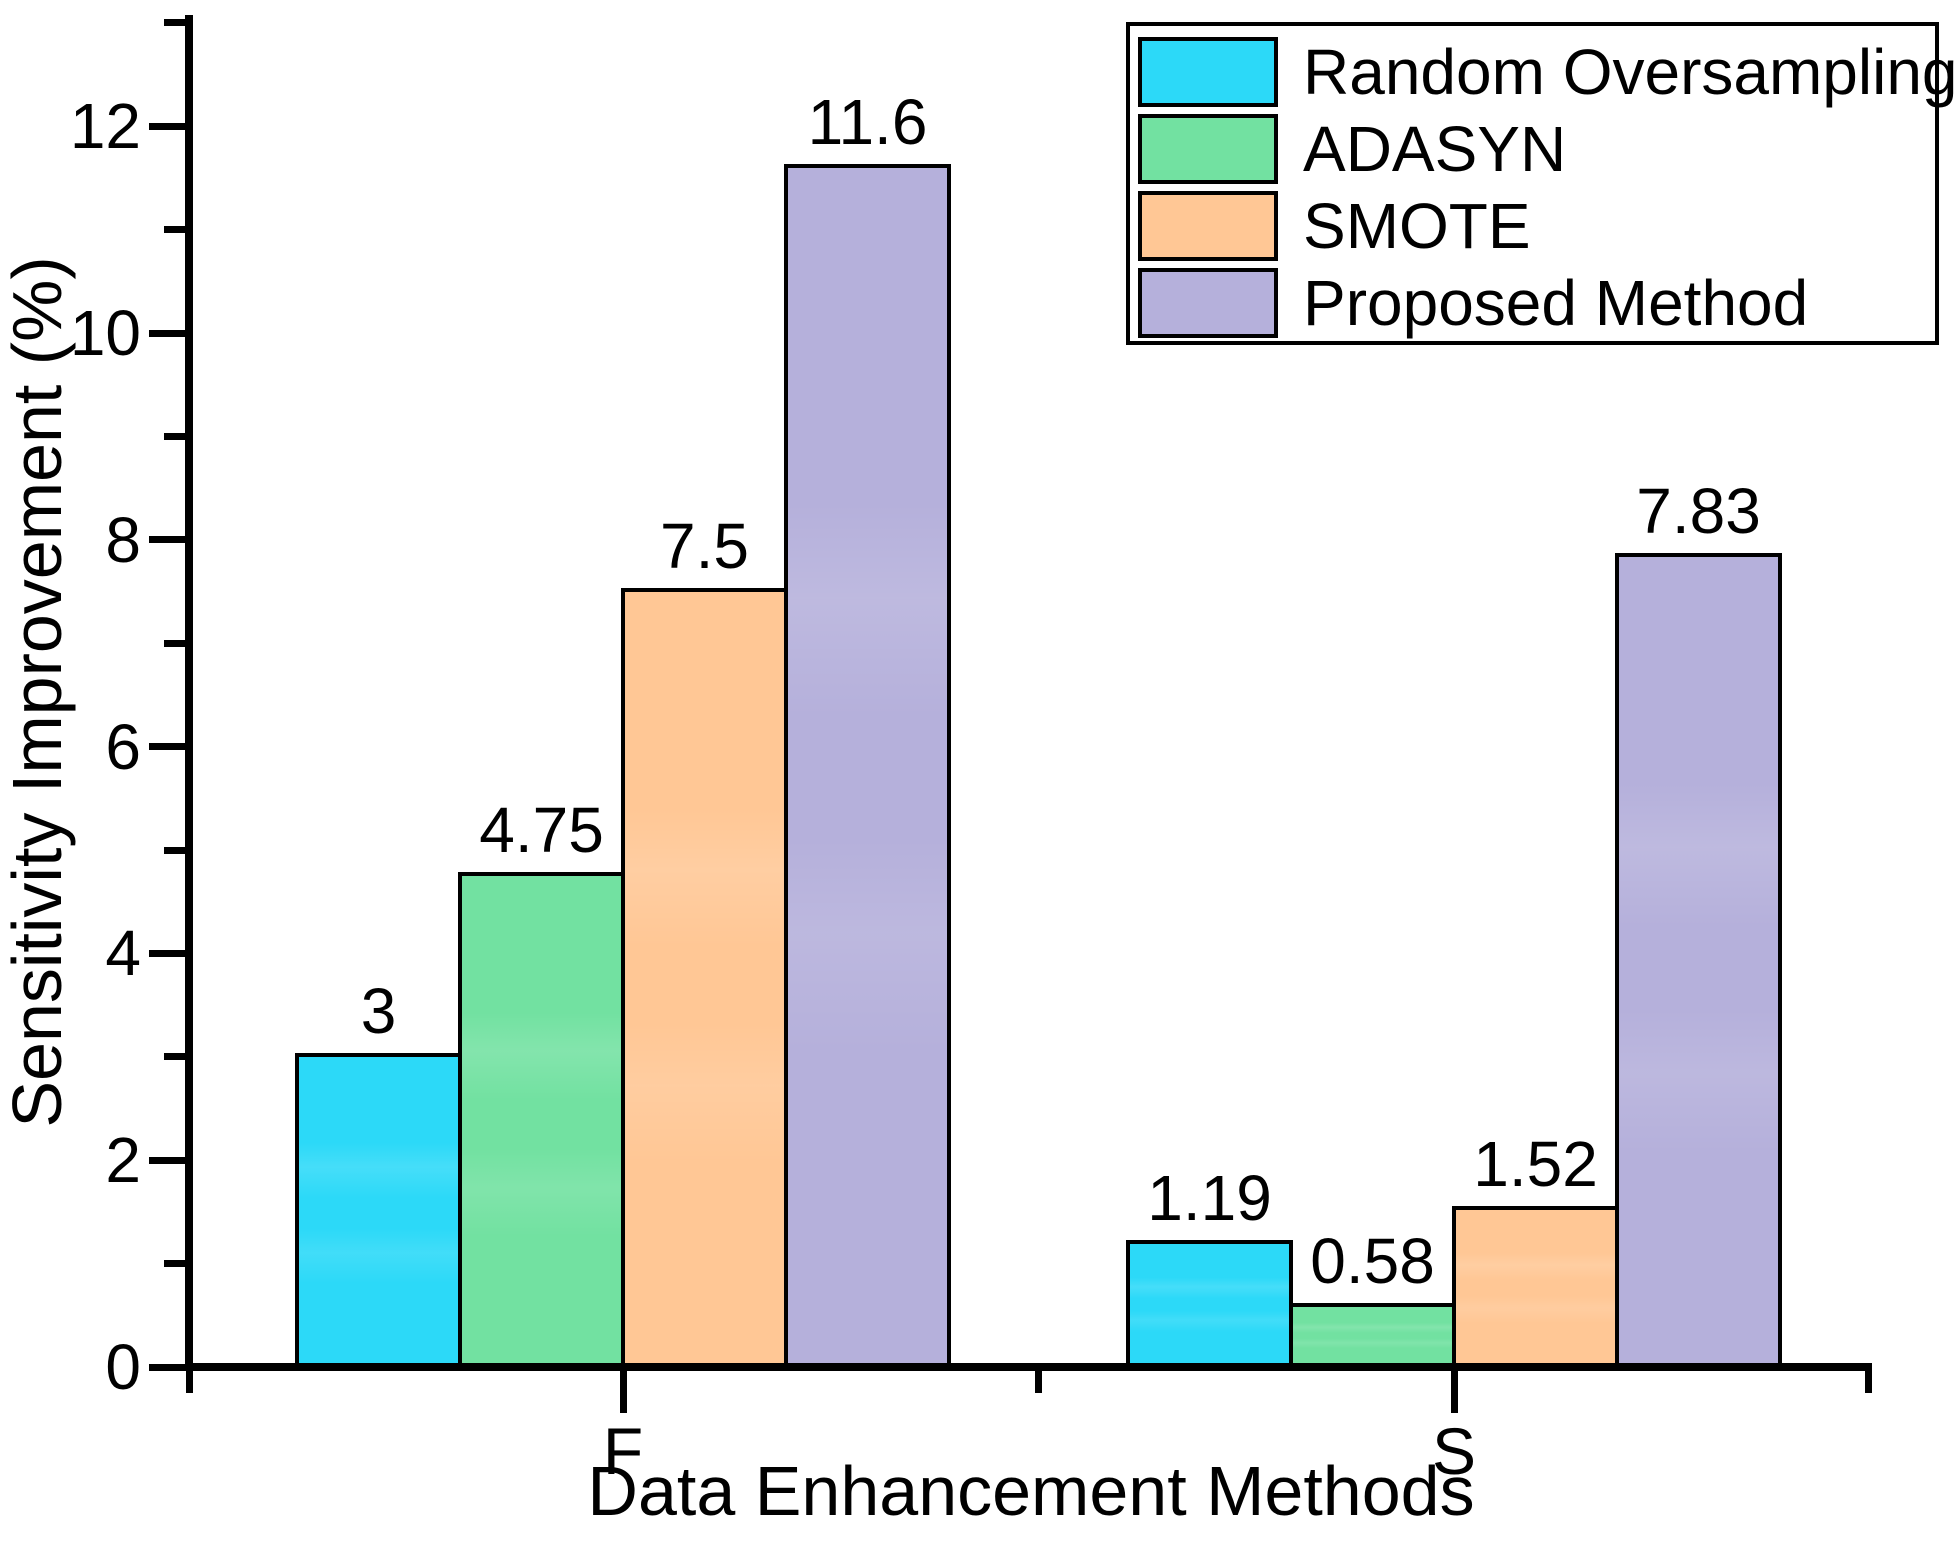 Image resolution: width=1960 pixels, height=1545 pixels. Describe the element at coordinates (1208, 148) in the screenshot. I see `legend-swatch-adasyn` at that location.